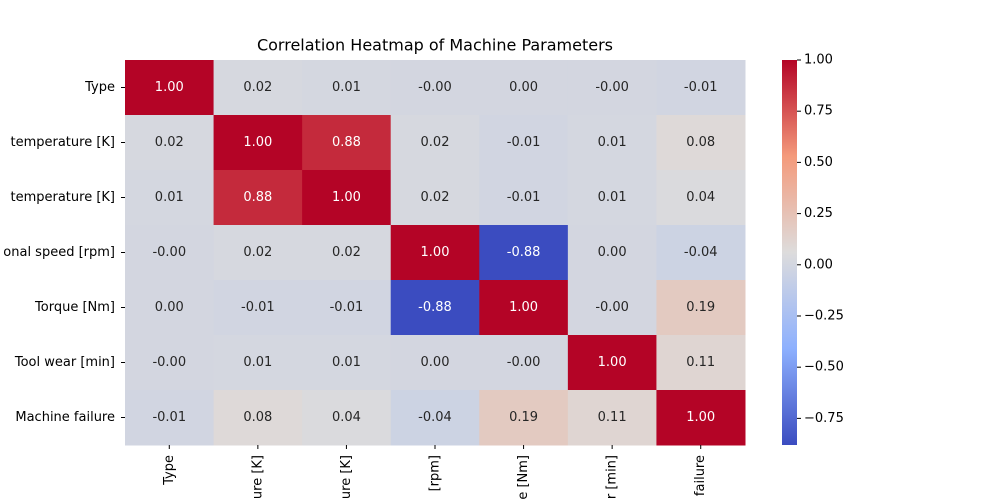 Image resolution: width=1000 pixels, height=500 pixels. I want to click on y-tick-label: Machine failure, so click(65, 417).